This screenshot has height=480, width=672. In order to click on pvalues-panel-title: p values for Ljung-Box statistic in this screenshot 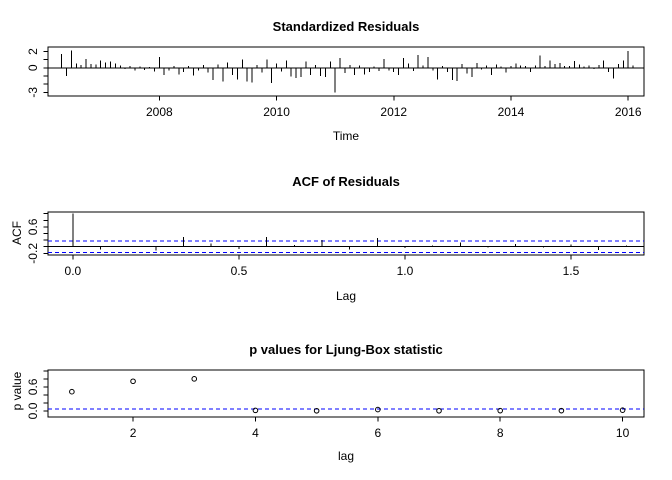, I will do `click(346, 349)`.